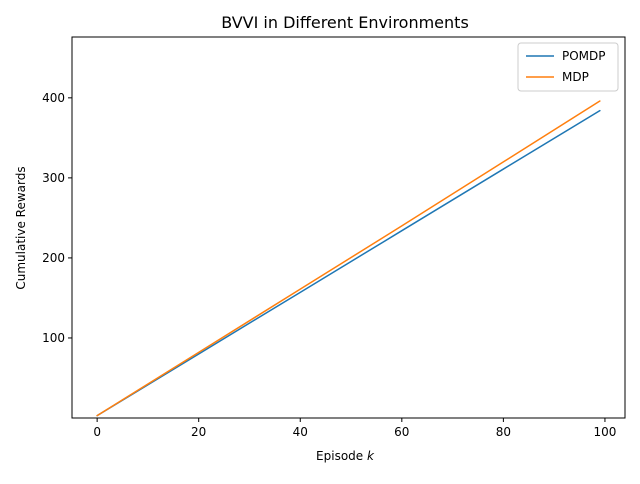  Describe the element at coordinates (584, 56) in the screenshot. I see `legend-label-pomdp: POMDP` at that location.